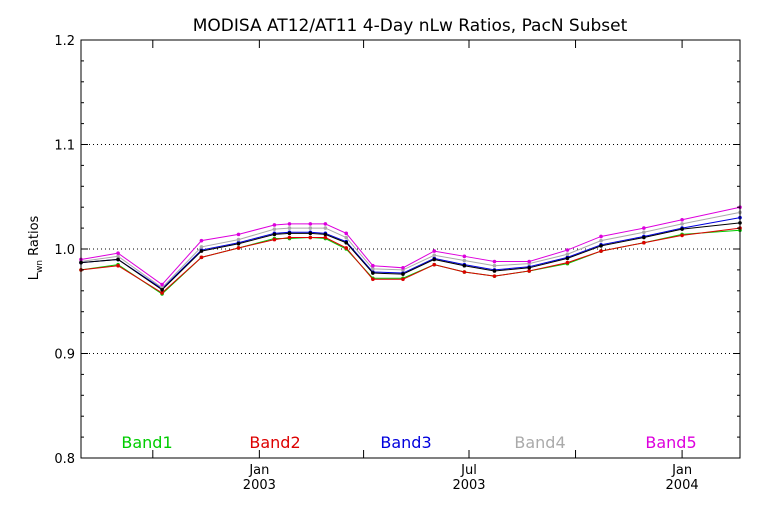 This screenshot has width=768, height=512. Describe the element at coordinates (64, 459) in the screenshot. I see `y-tick-label: 0.8` at that location.